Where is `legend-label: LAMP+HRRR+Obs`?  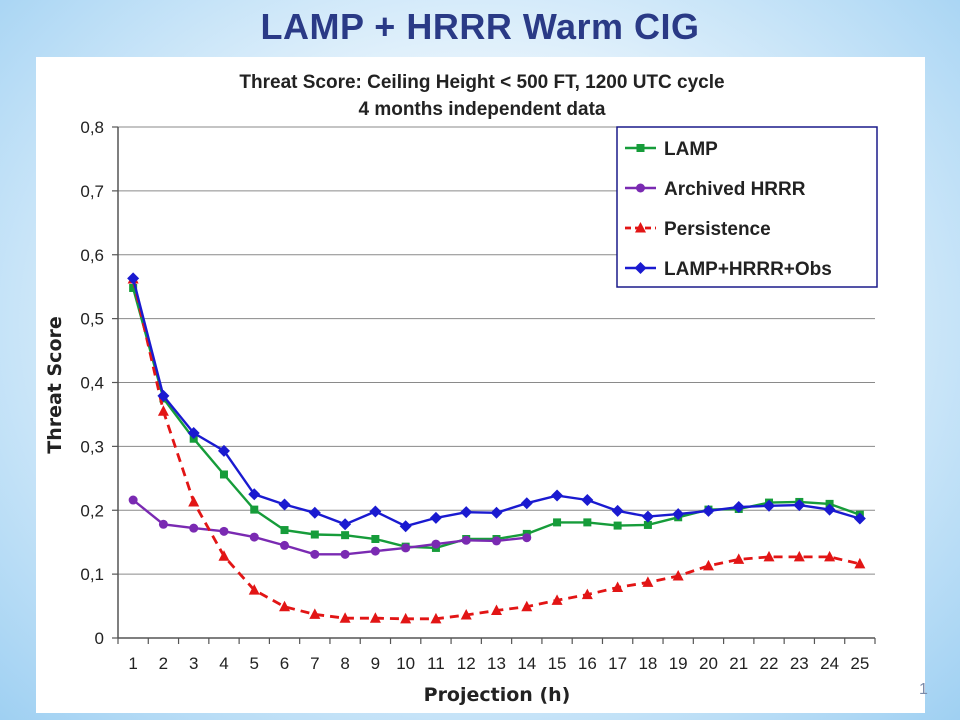
legend-label: LAMP+HRRR+Obs is located at coordinates (748, 269).